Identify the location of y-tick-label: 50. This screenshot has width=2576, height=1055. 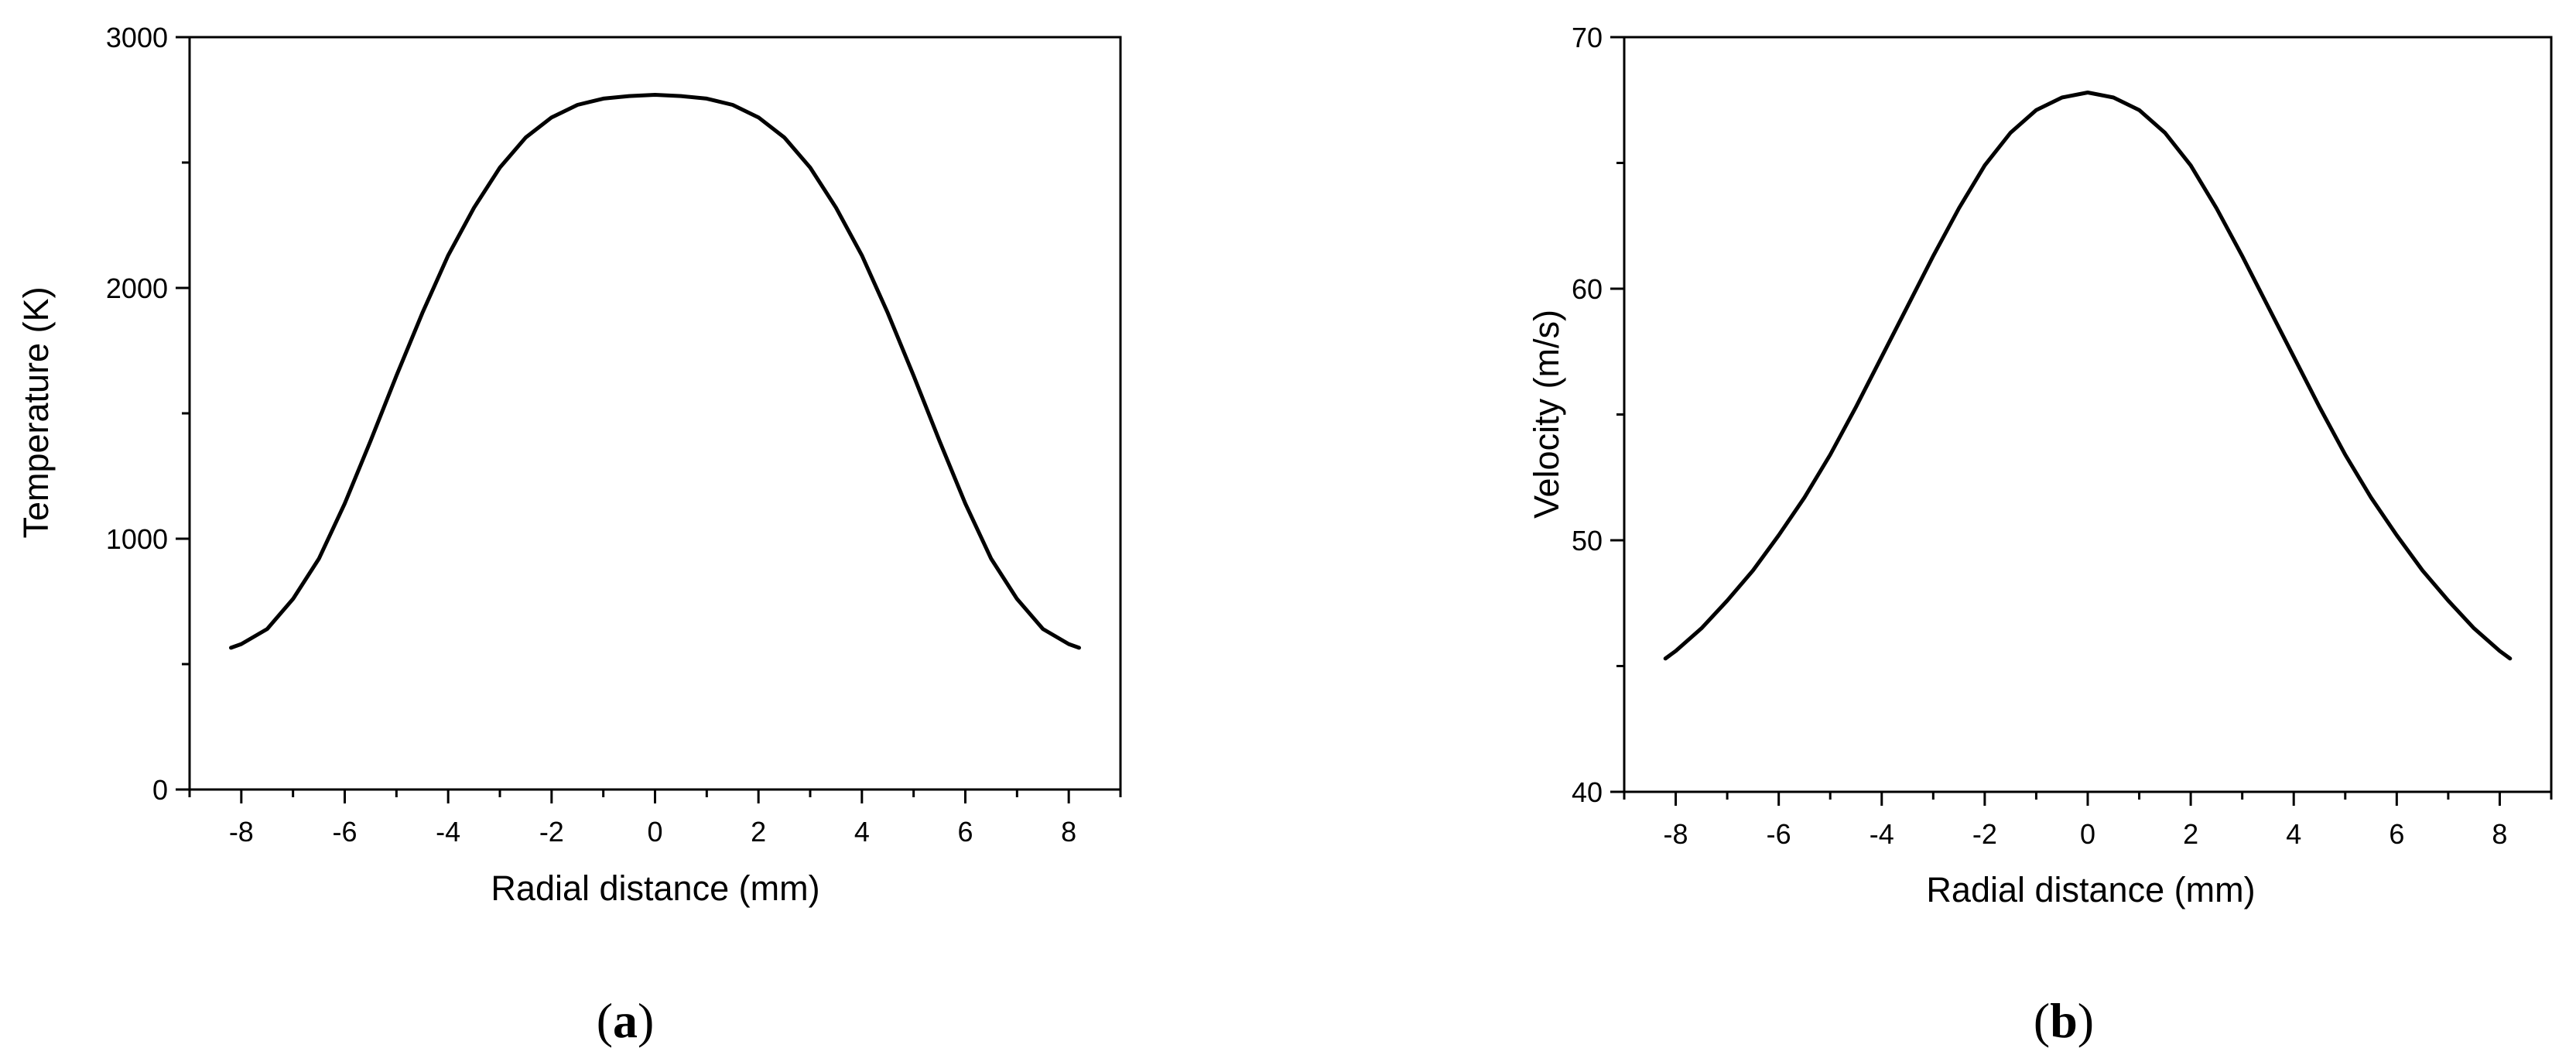
(1588, 541).